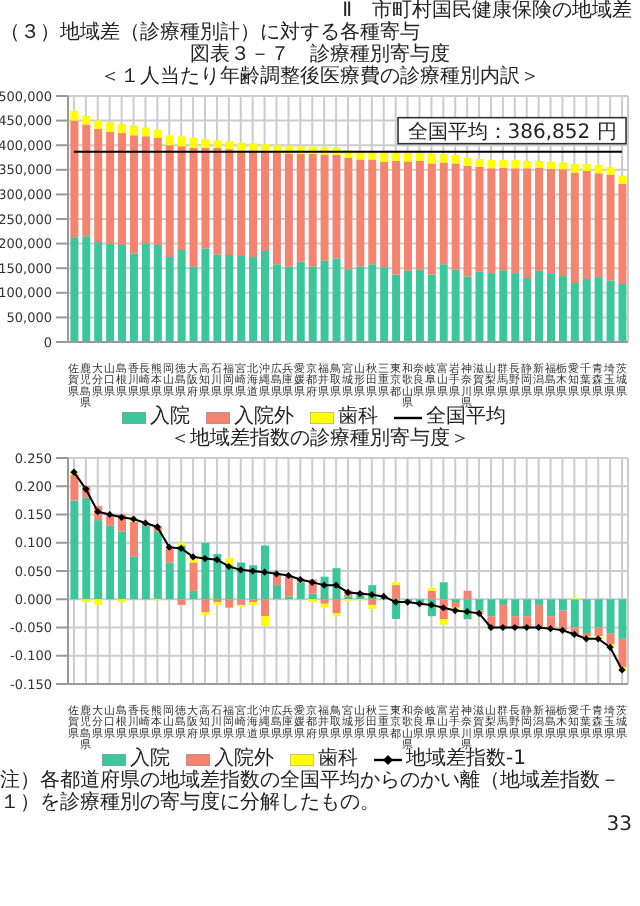 The image size is (640, 906). Describe the element at coordinates (466, 417) in the screenshot. I see `legend-label: 全国平均` at that location.